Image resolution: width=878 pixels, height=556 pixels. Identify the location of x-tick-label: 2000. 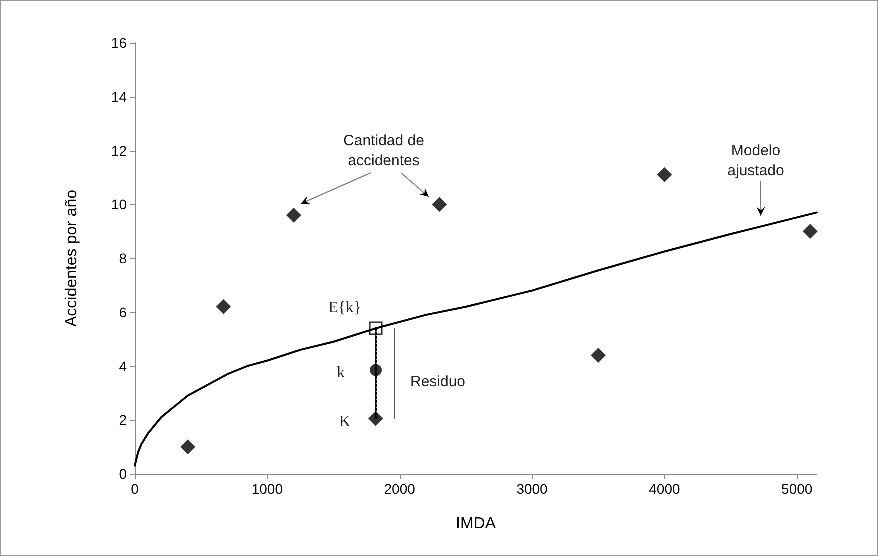
(400, 489).